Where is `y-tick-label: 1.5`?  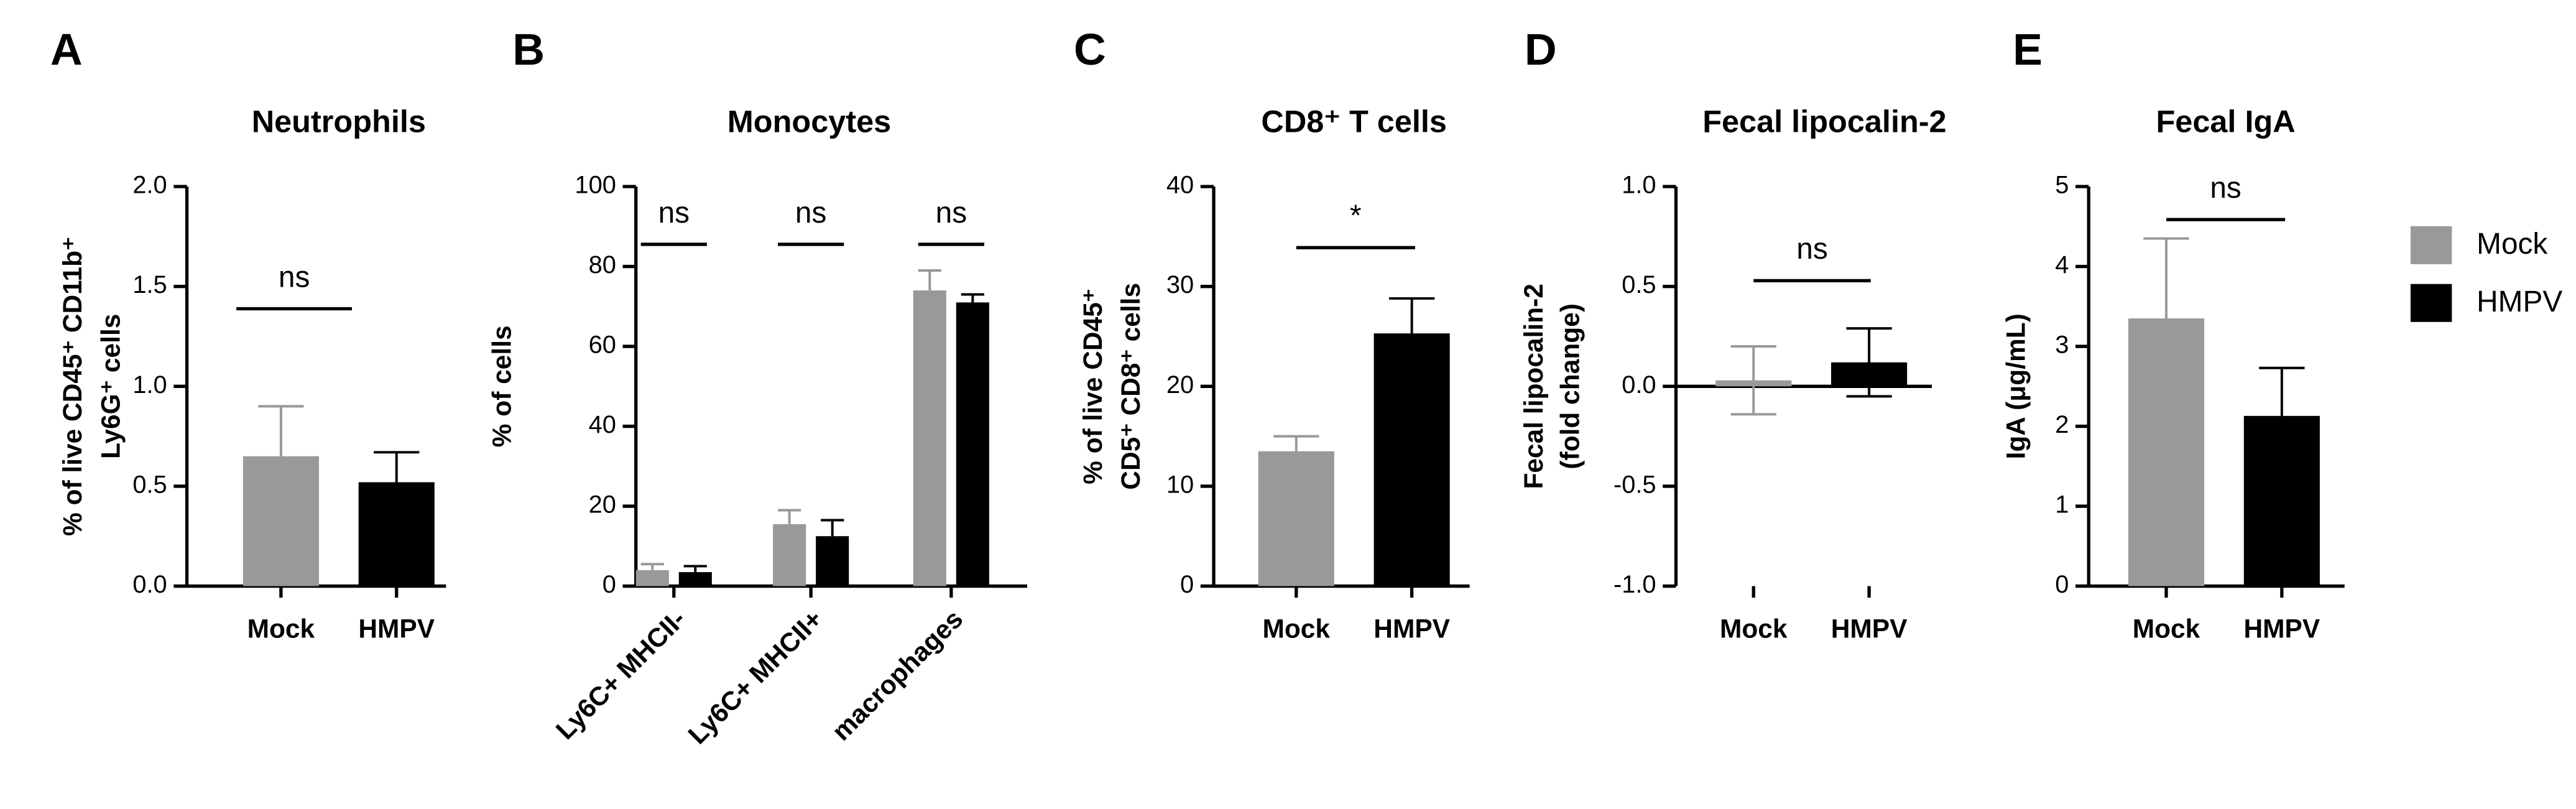 y-tick-label: 1.5 is located at coordinates (149, 285).